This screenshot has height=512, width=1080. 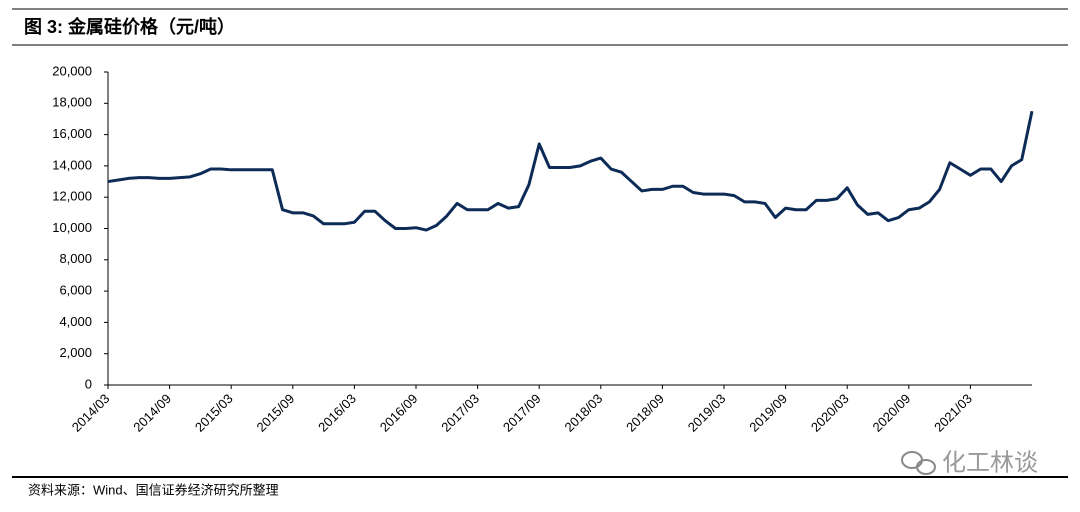 What do you see at coordinates (72, 164) in the screenshot?
I see `y-tick-label: 14,000` at bounding box center [72, 164].